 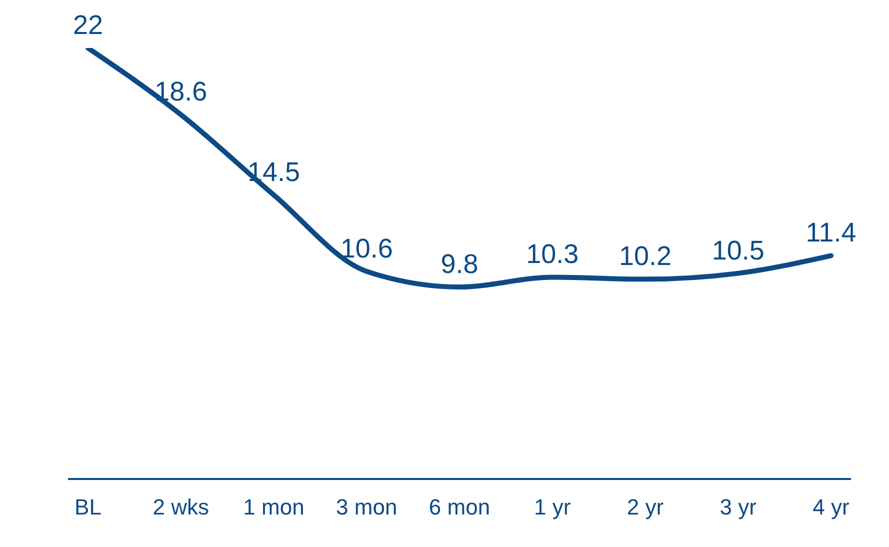 What do you see at coordinates (831, 507) in the screenshot?
I see `x-tick-label: 4 yr` at bounding box center [831, 507].